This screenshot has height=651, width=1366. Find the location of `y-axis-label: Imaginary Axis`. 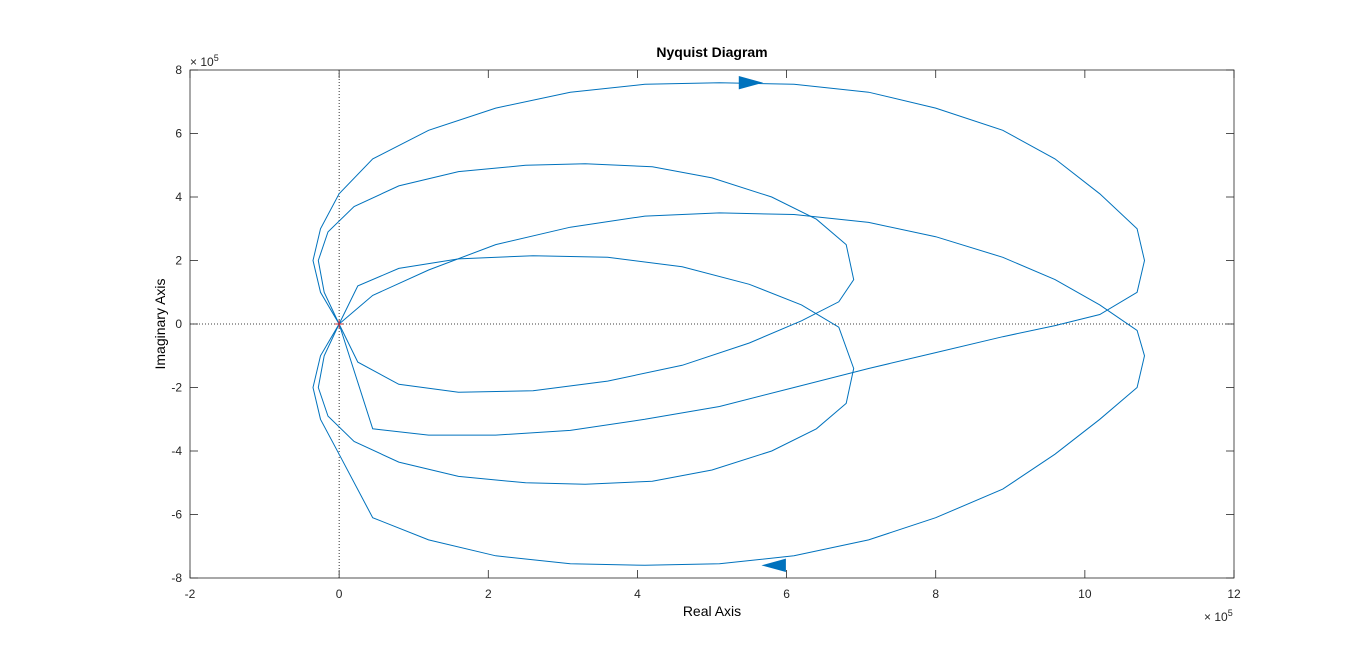

y-axis-label: Imaginary Axis is located at coordinates (160, 323).